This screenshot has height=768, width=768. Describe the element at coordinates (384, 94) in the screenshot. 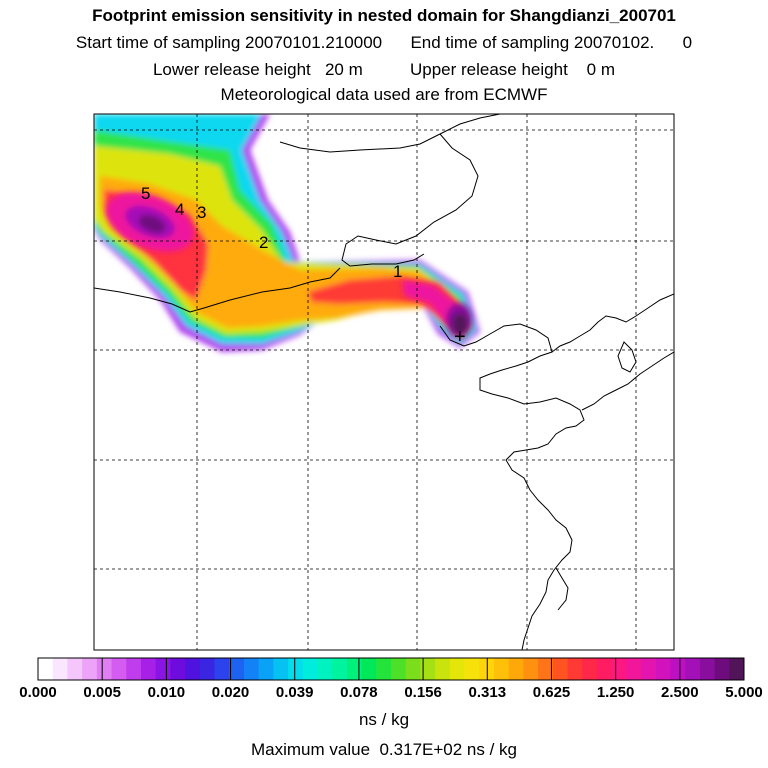

I see `meteorological-data-line: Meteorological data used are from ECMWF` at that location.